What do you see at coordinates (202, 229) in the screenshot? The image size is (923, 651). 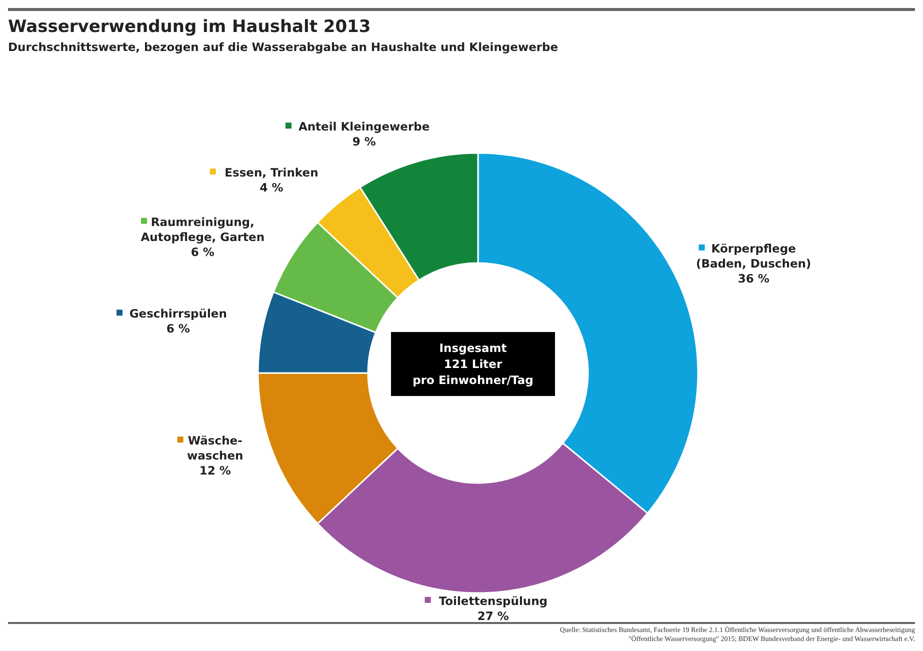 I see `legend-label: Raumreinigung, Autopflege, Garten` at bounding box center [202, 229].